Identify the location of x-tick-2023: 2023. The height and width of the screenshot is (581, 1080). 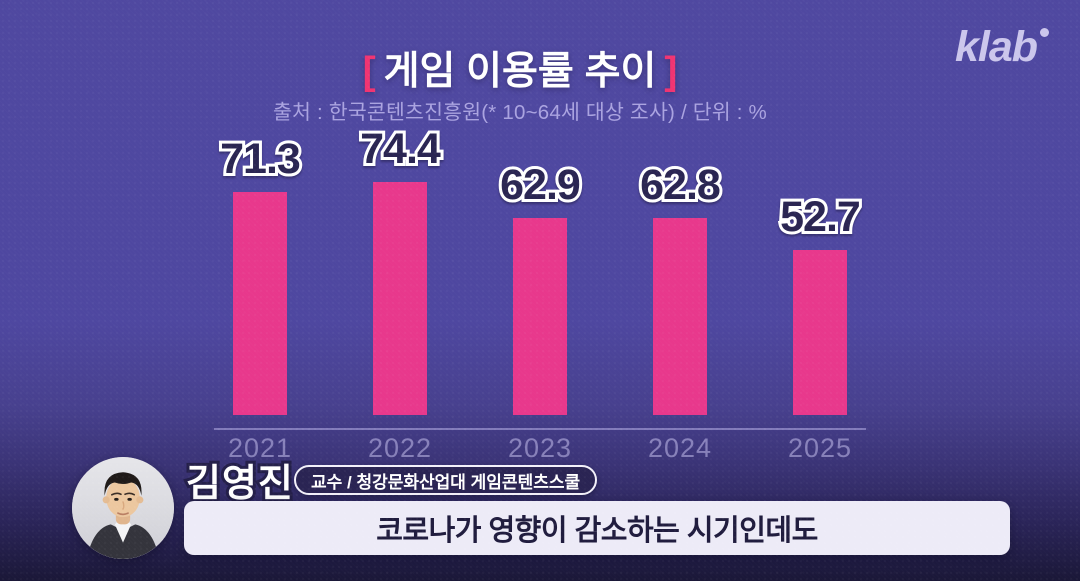
(540, 448).